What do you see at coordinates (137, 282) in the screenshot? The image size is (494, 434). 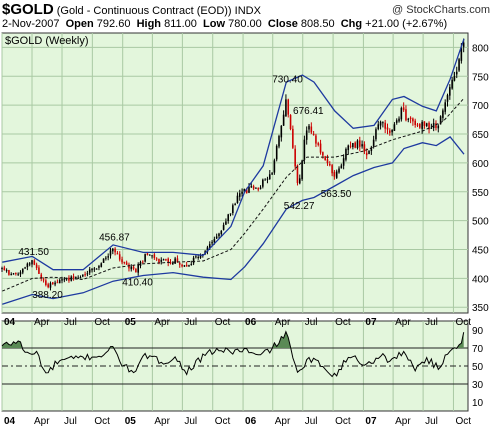 I see `price-annotation-label: 410.40` at bounding box center [137, 282].